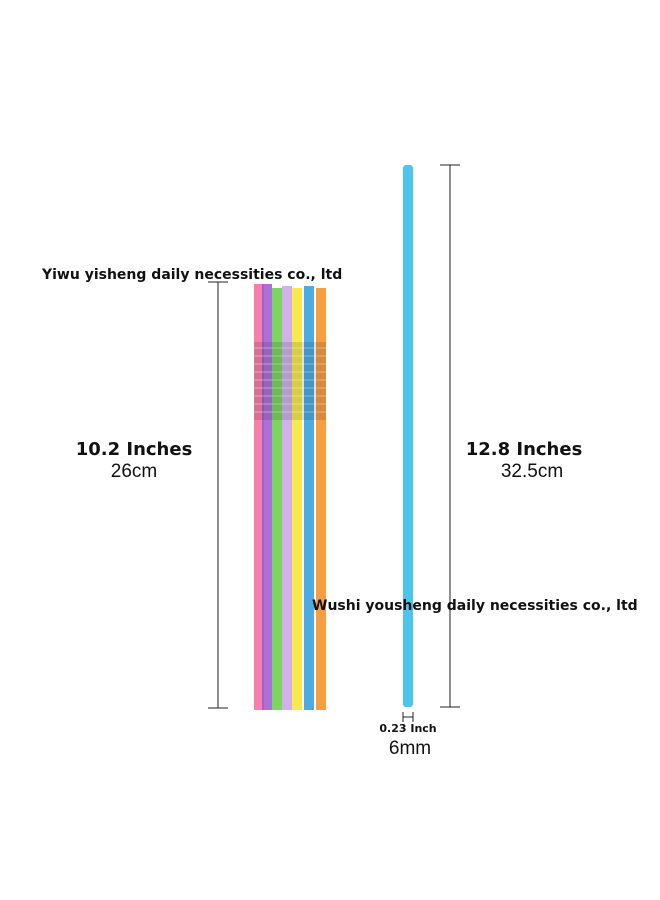 This screenshot has width=660, height=900. I want to click on diameter-inches: 0.23 Inch, so click(407, 728).